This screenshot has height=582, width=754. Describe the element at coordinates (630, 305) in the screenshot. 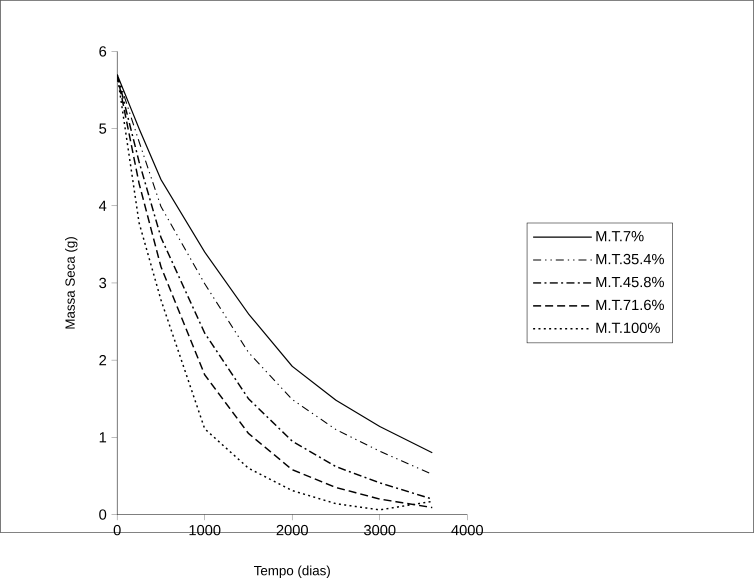

I see `legend-label: M.T.71.6%` at that location.